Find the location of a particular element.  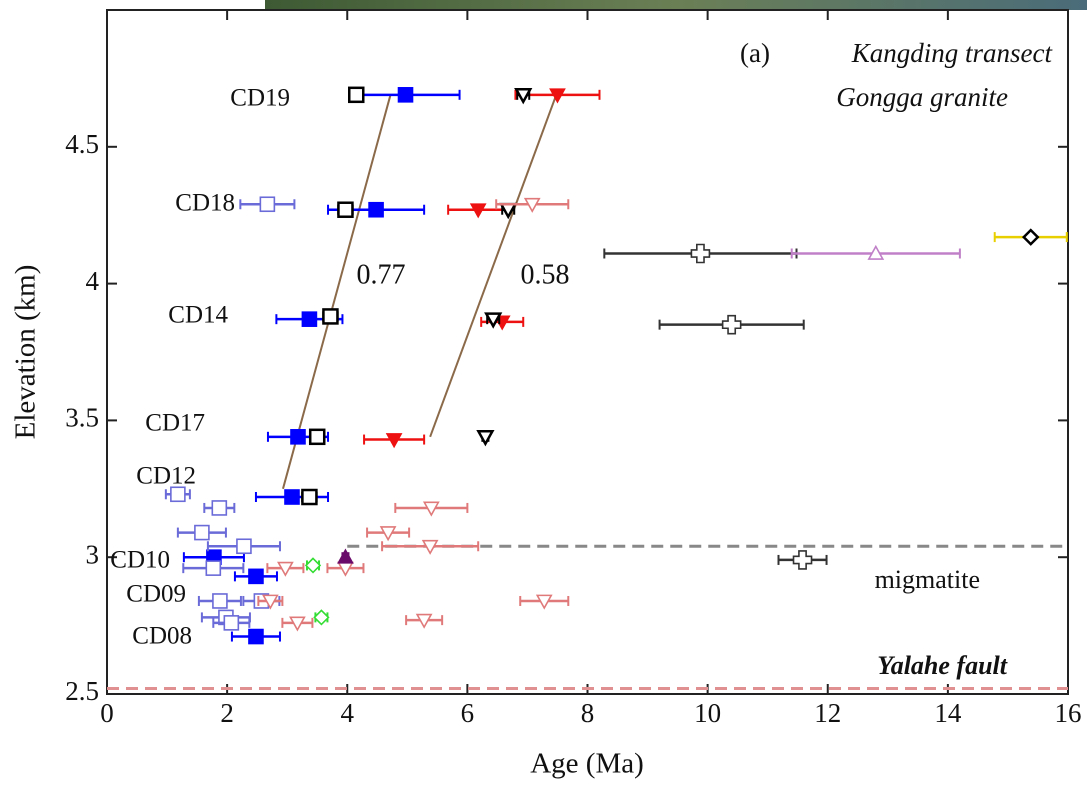

panel-label: (a) is located at coordinates (755, 53).